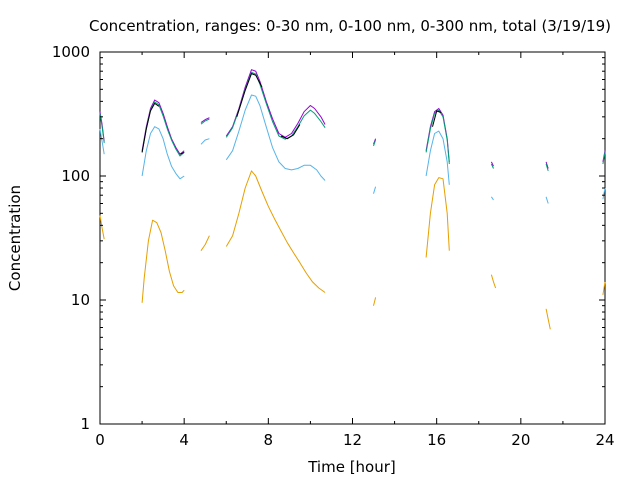 This screenshot has height=480, width=640. I want to click on x-tick-label: 16, so click(436, 440).